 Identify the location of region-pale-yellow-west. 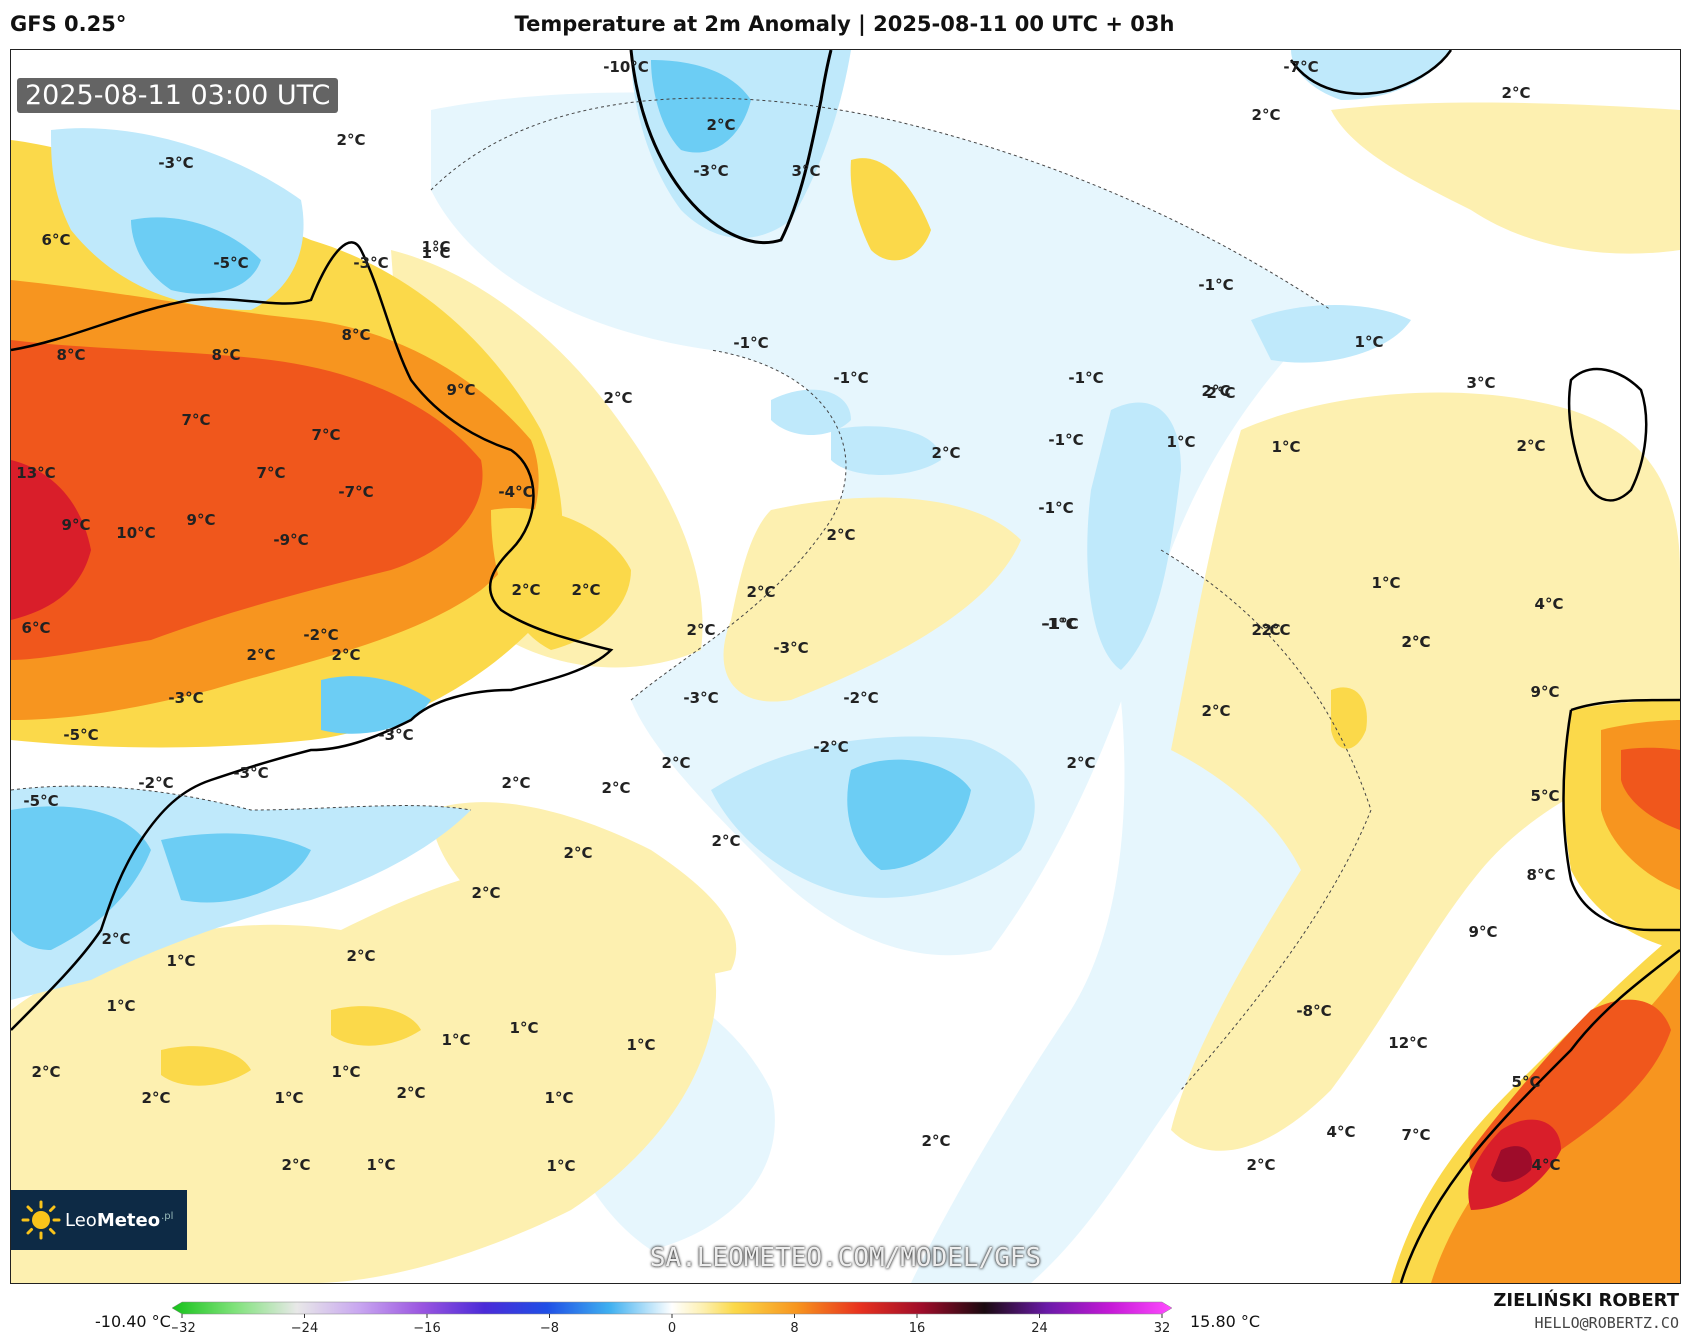
(364, 1073).